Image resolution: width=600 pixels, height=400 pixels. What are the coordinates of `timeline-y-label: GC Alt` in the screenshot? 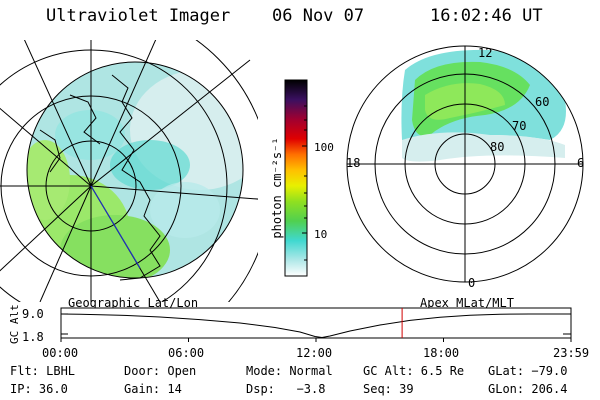 It's located at (14, 324).